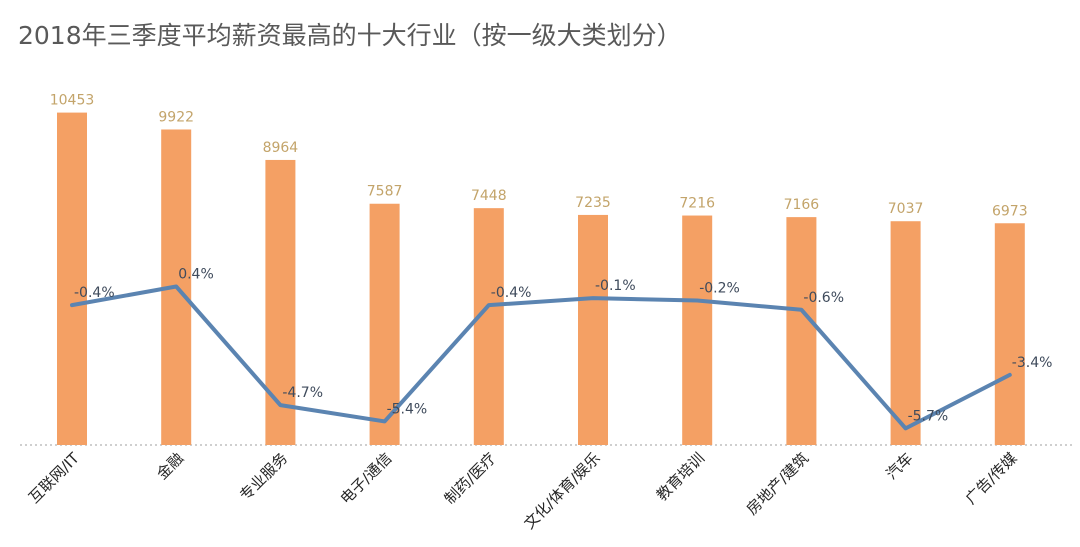 Image resolution: width=1080 pixels, height=547 pixels. Describe the element at coordinates (72, 101) in the screenshot. I see `bar-value-label: 10453` at that location.